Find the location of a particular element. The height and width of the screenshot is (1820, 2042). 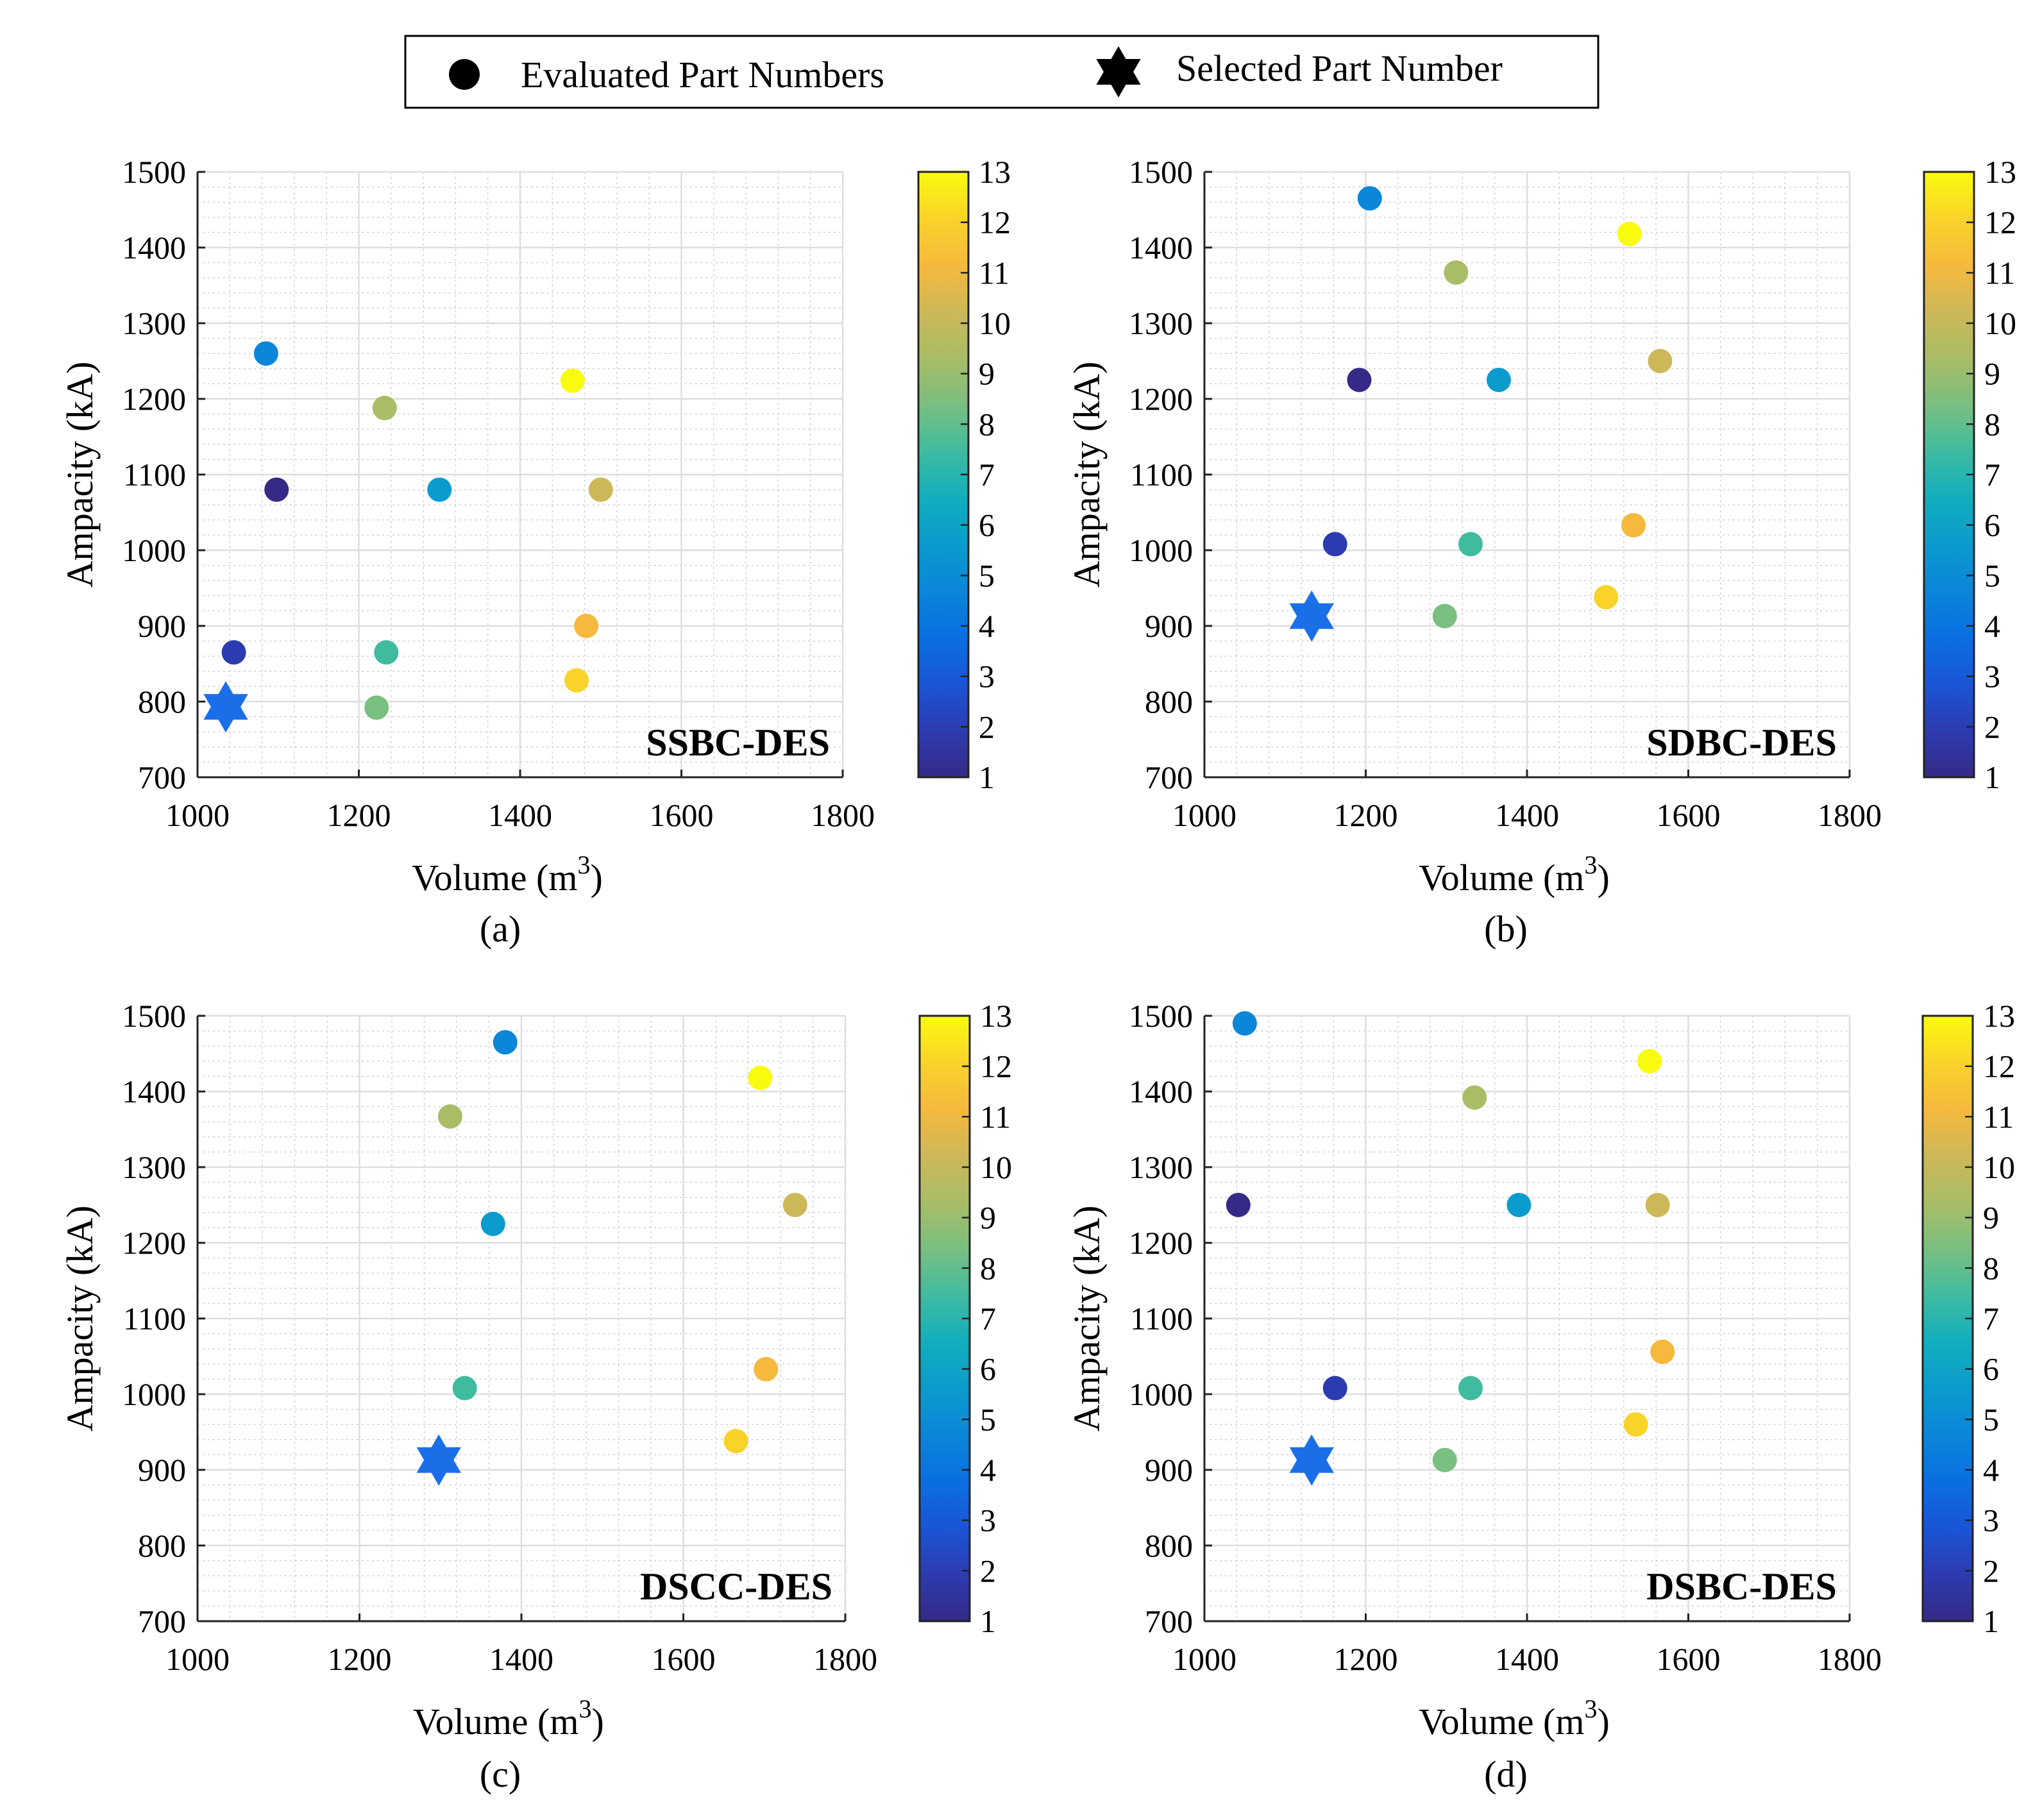

x-tick-label: 1800 is located at coordinates (843, 815).